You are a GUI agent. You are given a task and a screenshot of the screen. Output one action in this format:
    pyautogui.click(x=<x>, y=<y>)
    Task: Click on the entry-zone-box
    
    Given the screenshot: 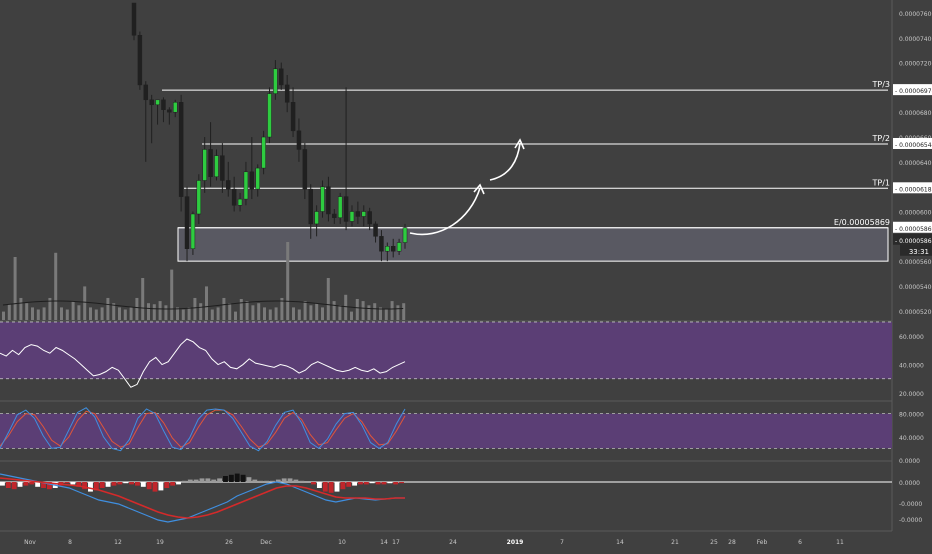 What is the action you would take?
    pyautogui.click(x=533, y=244)
    